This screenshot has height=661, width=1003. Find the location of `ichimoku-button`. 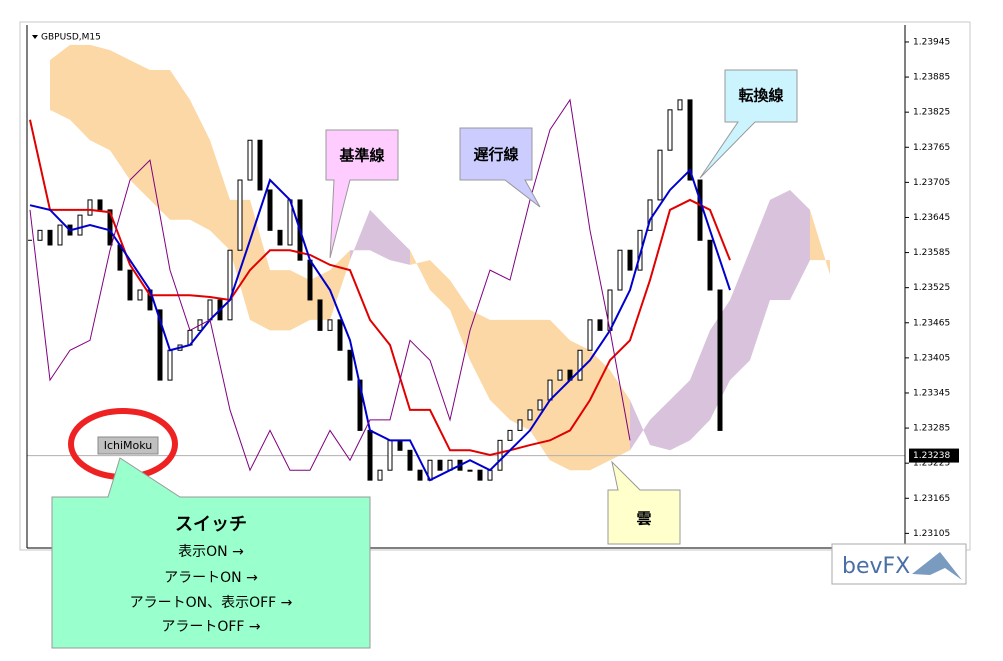

ichimoku-button is located at coordinates (128, 445).